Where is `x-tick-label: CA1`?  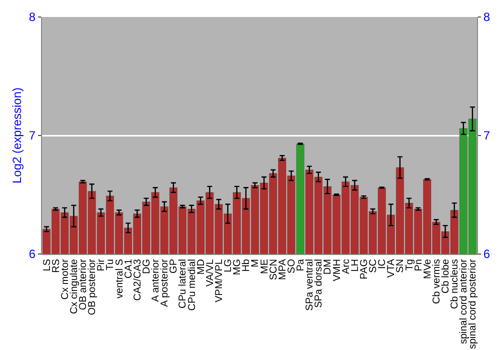 x-tick-label: CA1 is located at coordinates (128, 268).